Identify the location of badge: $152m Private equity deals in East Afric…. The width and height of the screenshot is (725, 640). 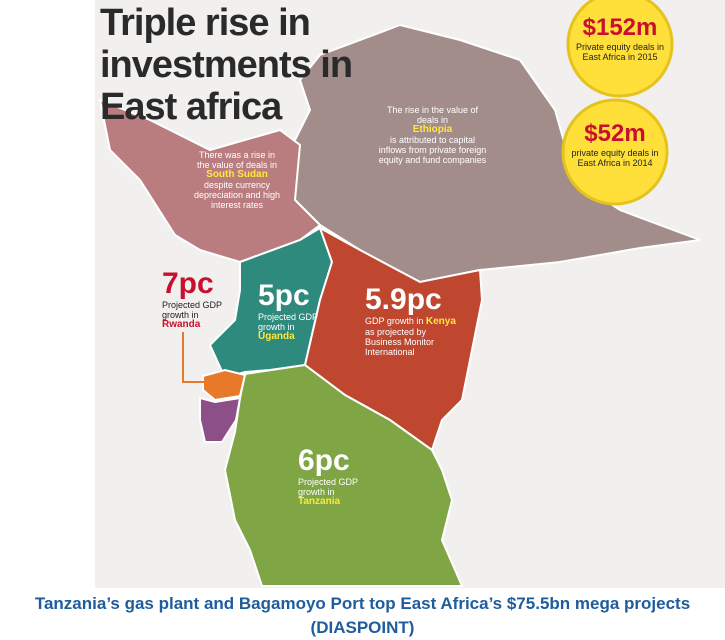
(620, 38).